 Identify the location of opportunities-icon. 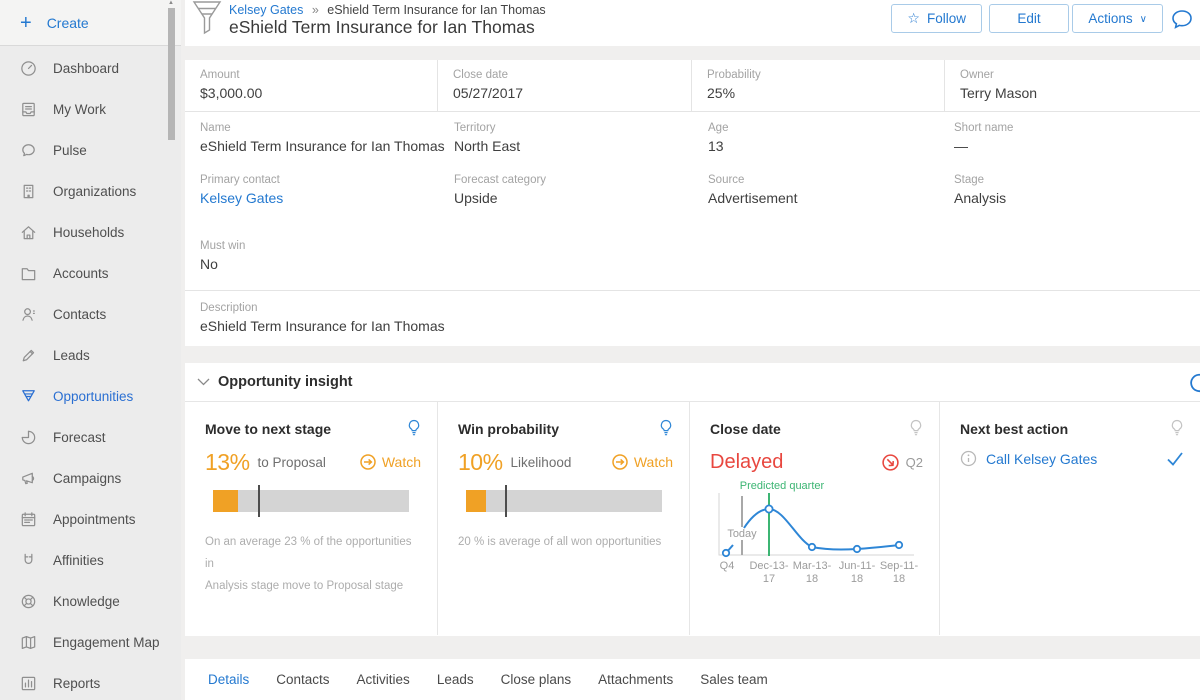
(28, 396).